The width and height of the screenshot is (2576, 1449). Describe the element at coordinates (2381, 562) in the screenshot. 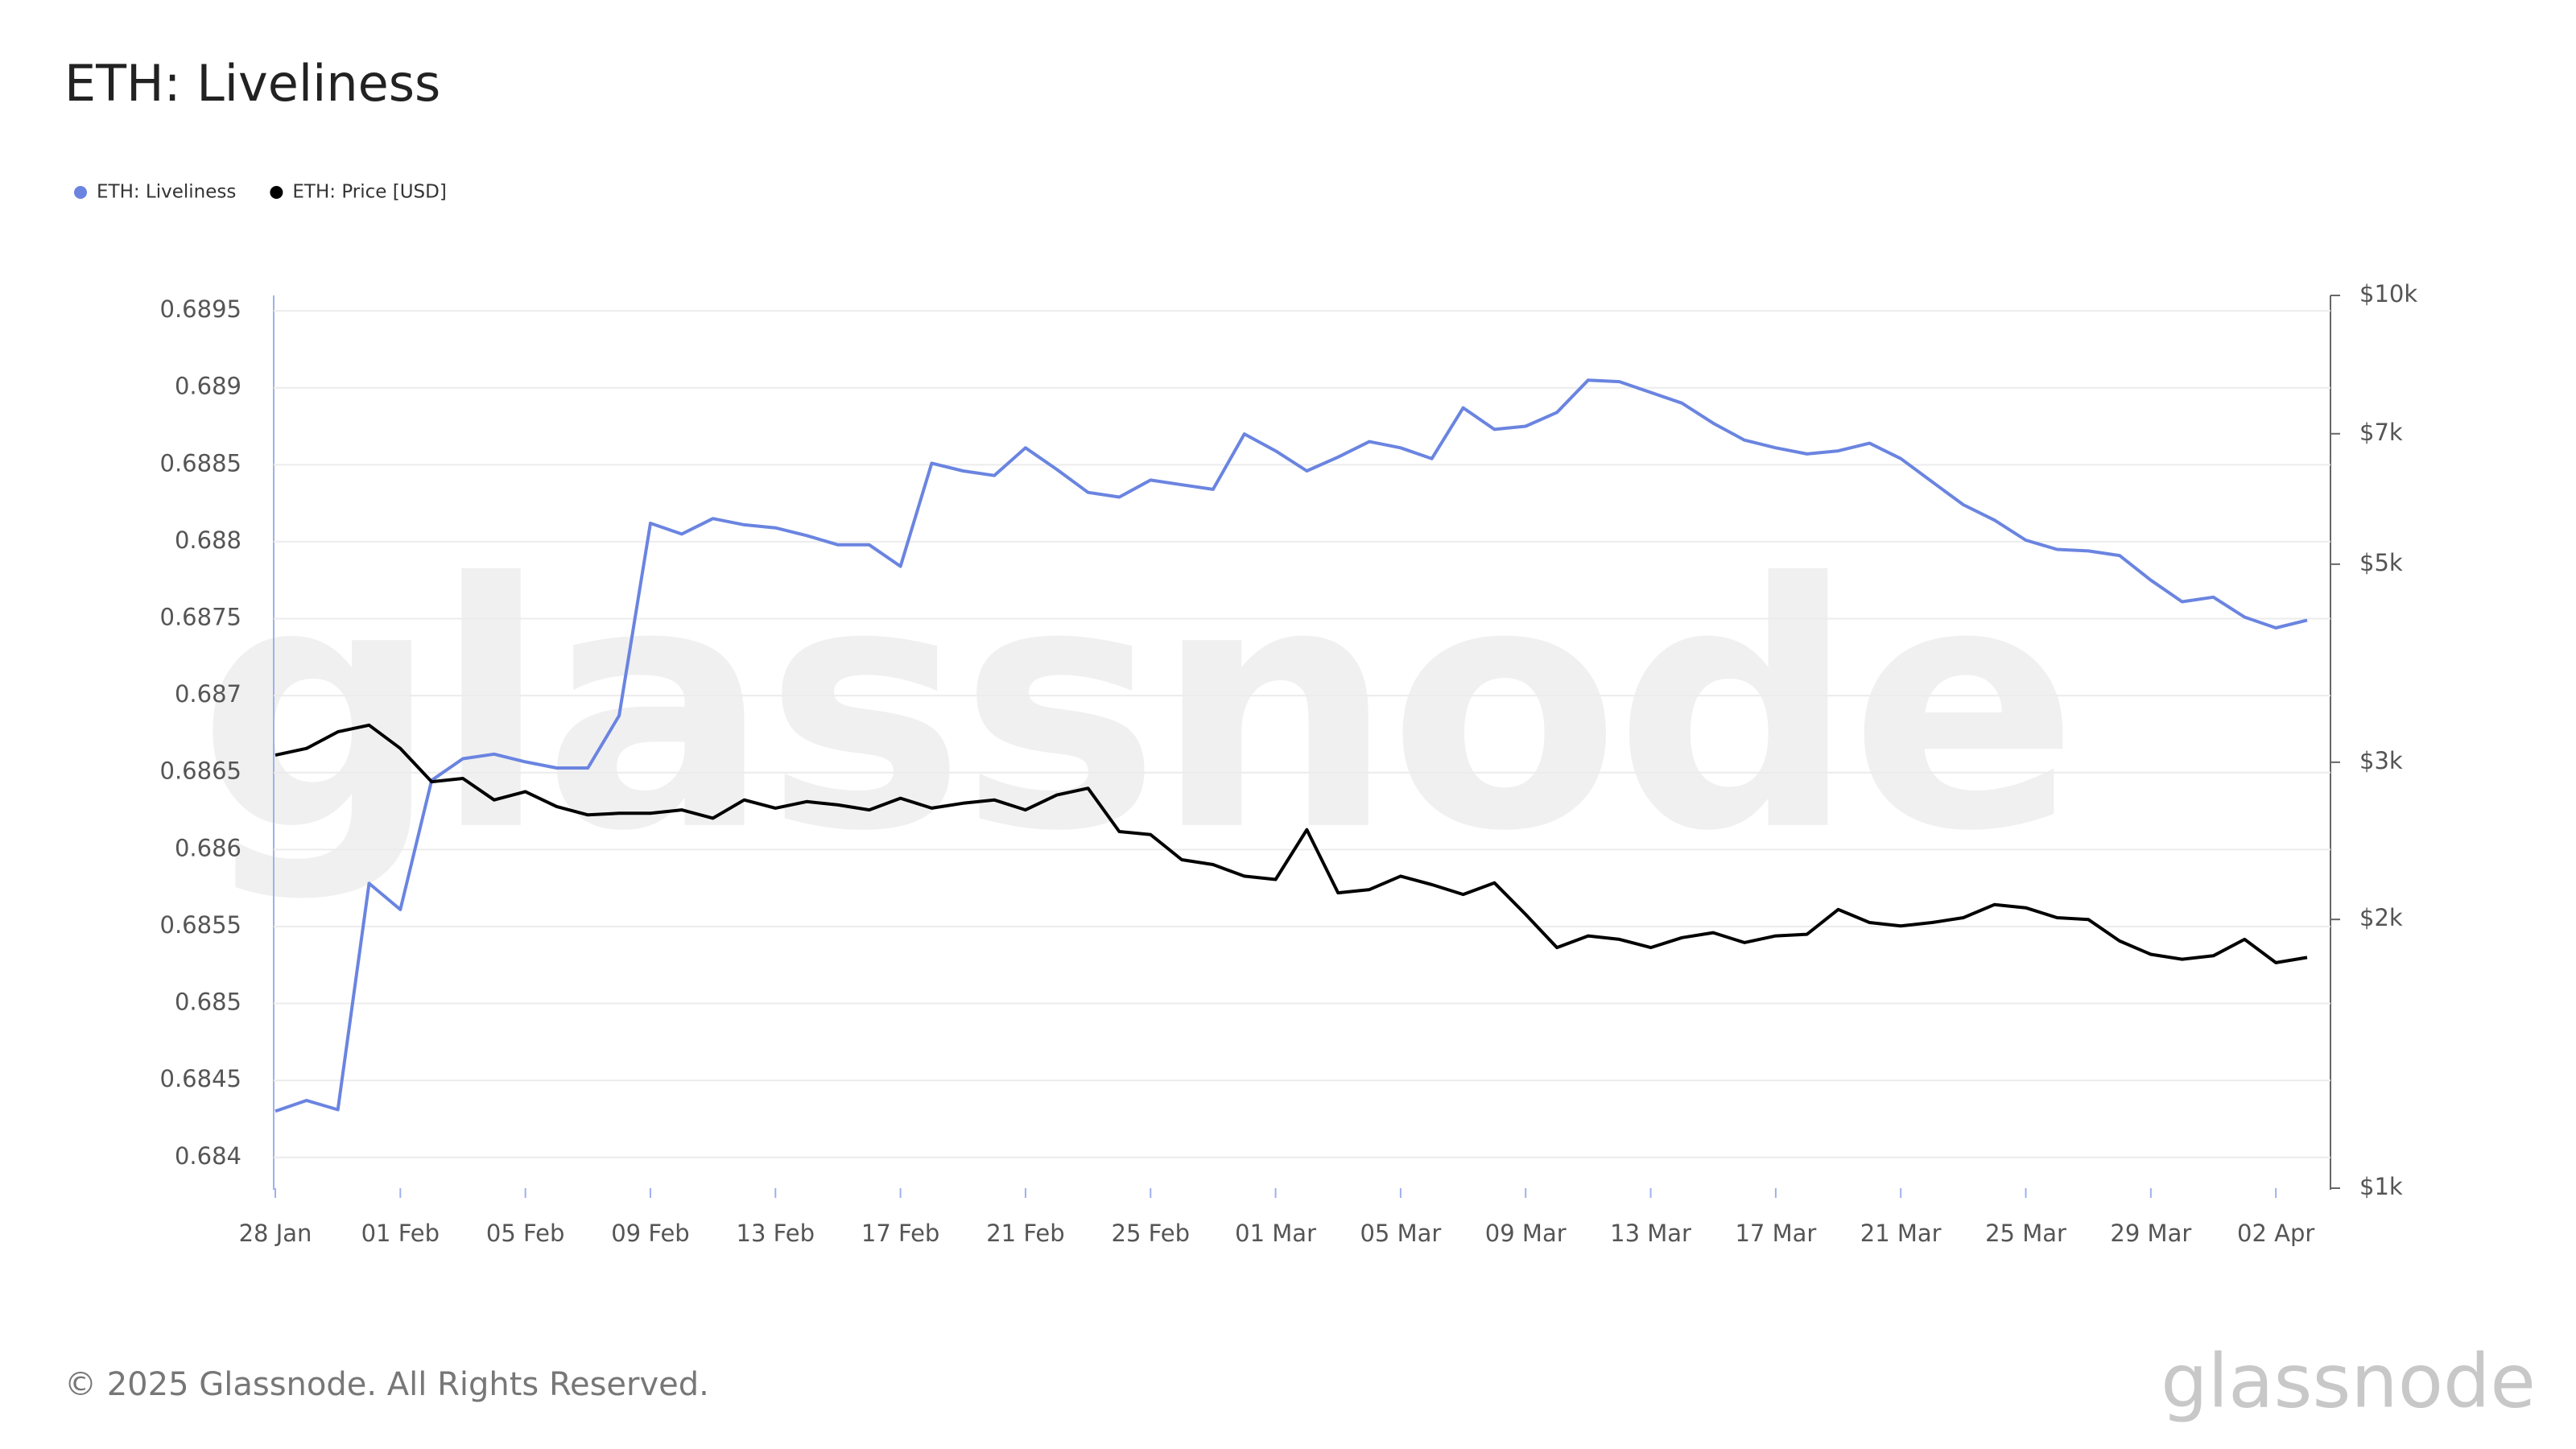

I see `y2-tick-label: $5k` at that location.